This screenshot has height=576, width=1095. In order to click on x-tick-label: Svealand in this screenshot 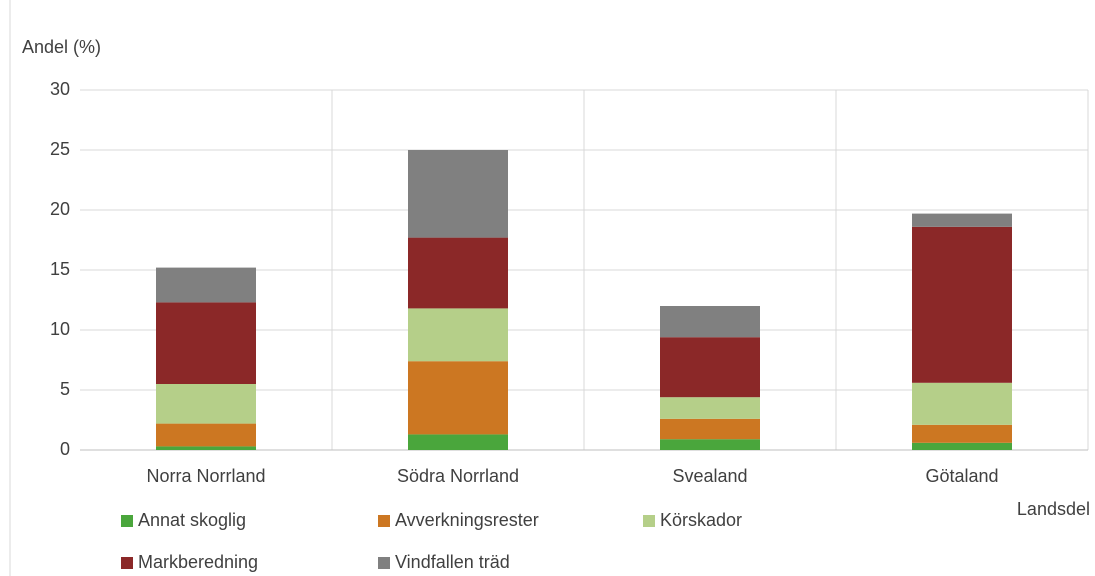, I will do `click(709, 476)`.